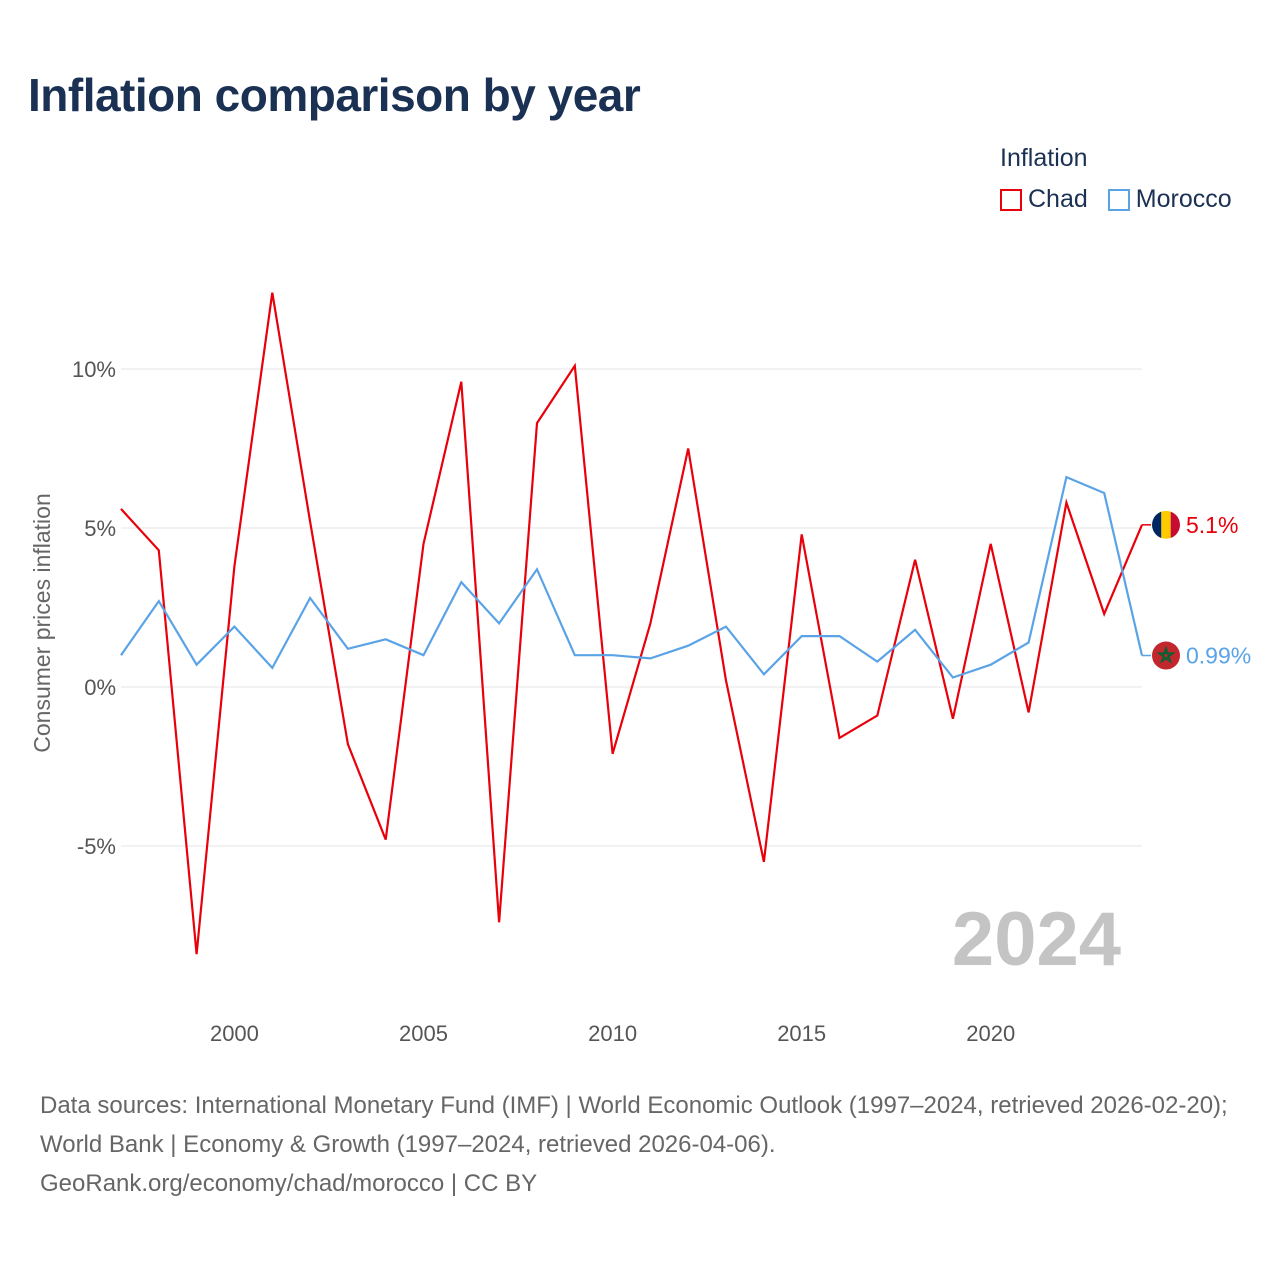 The image size is (1280, 1280). I want to click on x-tick-label: 2020, so click(990, 1033).